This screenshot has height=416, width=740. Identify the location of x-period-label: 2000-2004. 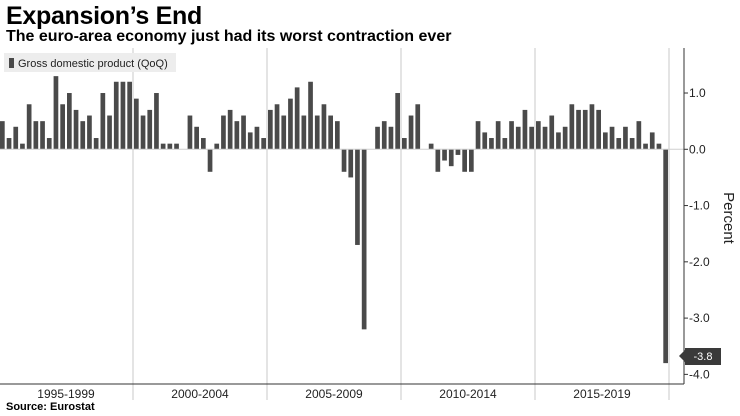
(200, 394).